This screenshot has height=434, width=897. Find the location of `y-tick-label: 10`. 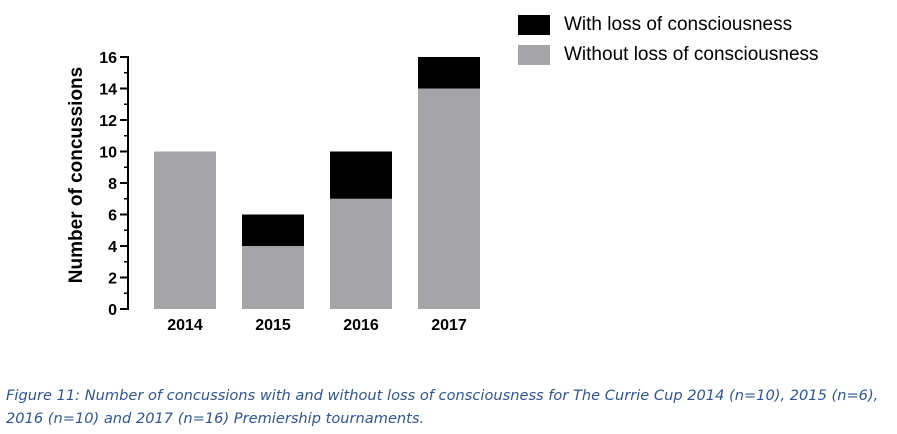

y-tick-label: 10 is located at coordinates (108, 153).